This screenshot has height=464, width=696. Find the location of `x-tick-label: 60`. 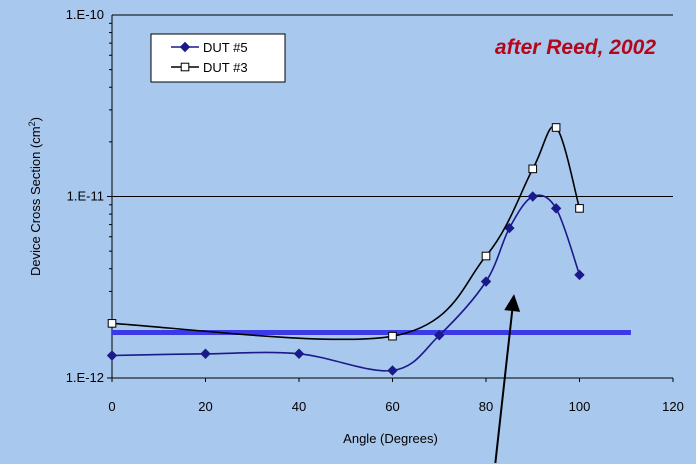

x-tick-label: 60 is located at coordinates (392, 406).